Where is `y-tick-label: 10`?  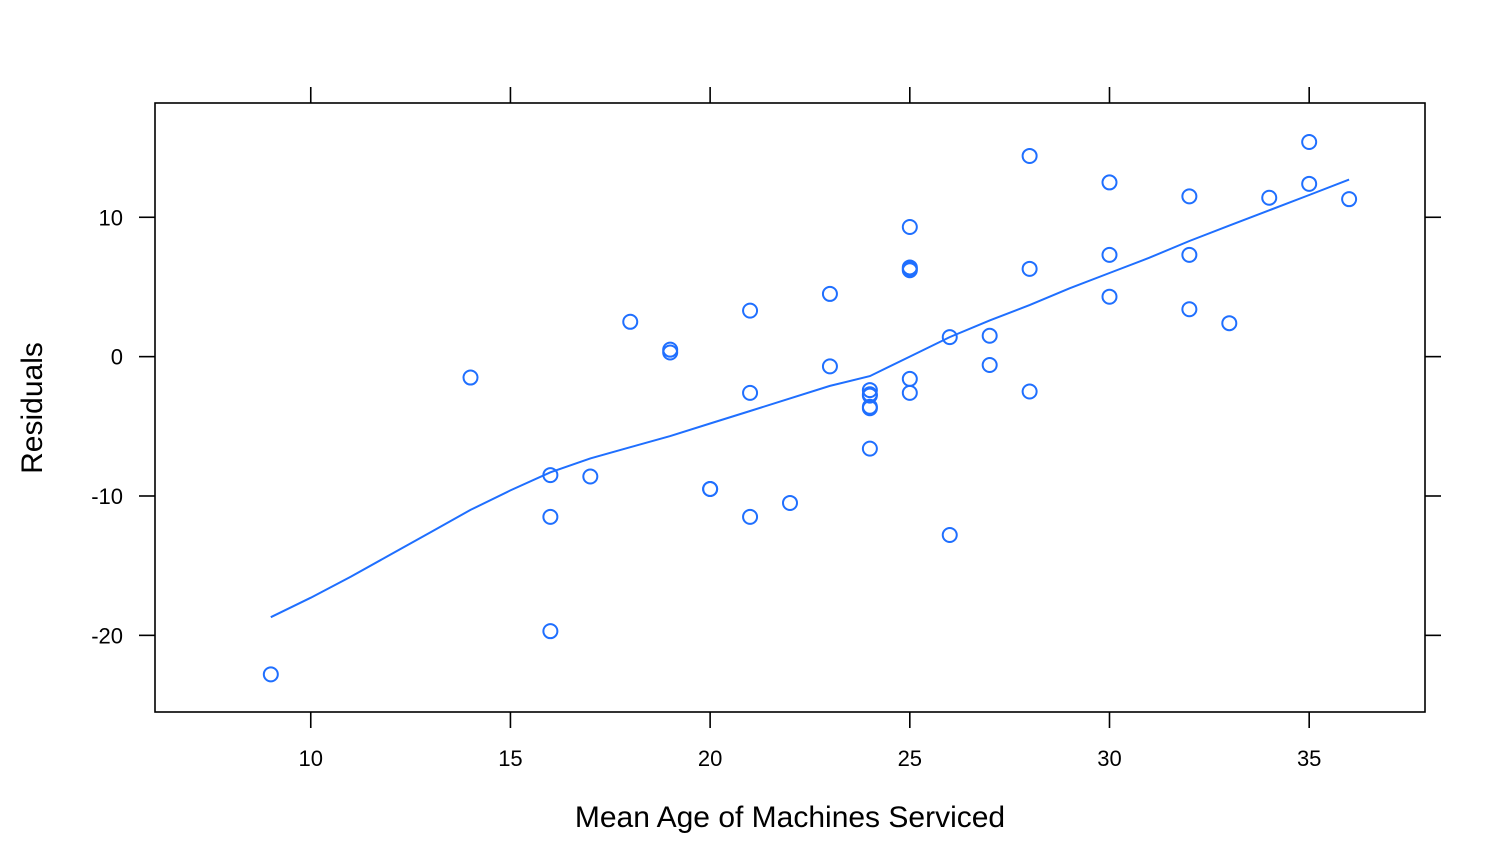
y-tick-label: 10 is located at coordinates (111, 217).